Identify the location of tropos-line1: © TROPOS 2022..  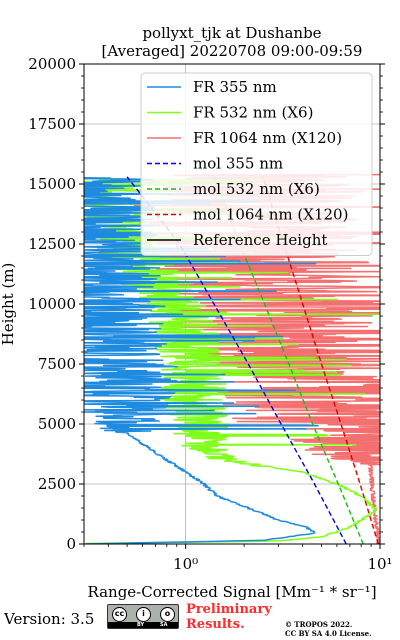
(319, 624).